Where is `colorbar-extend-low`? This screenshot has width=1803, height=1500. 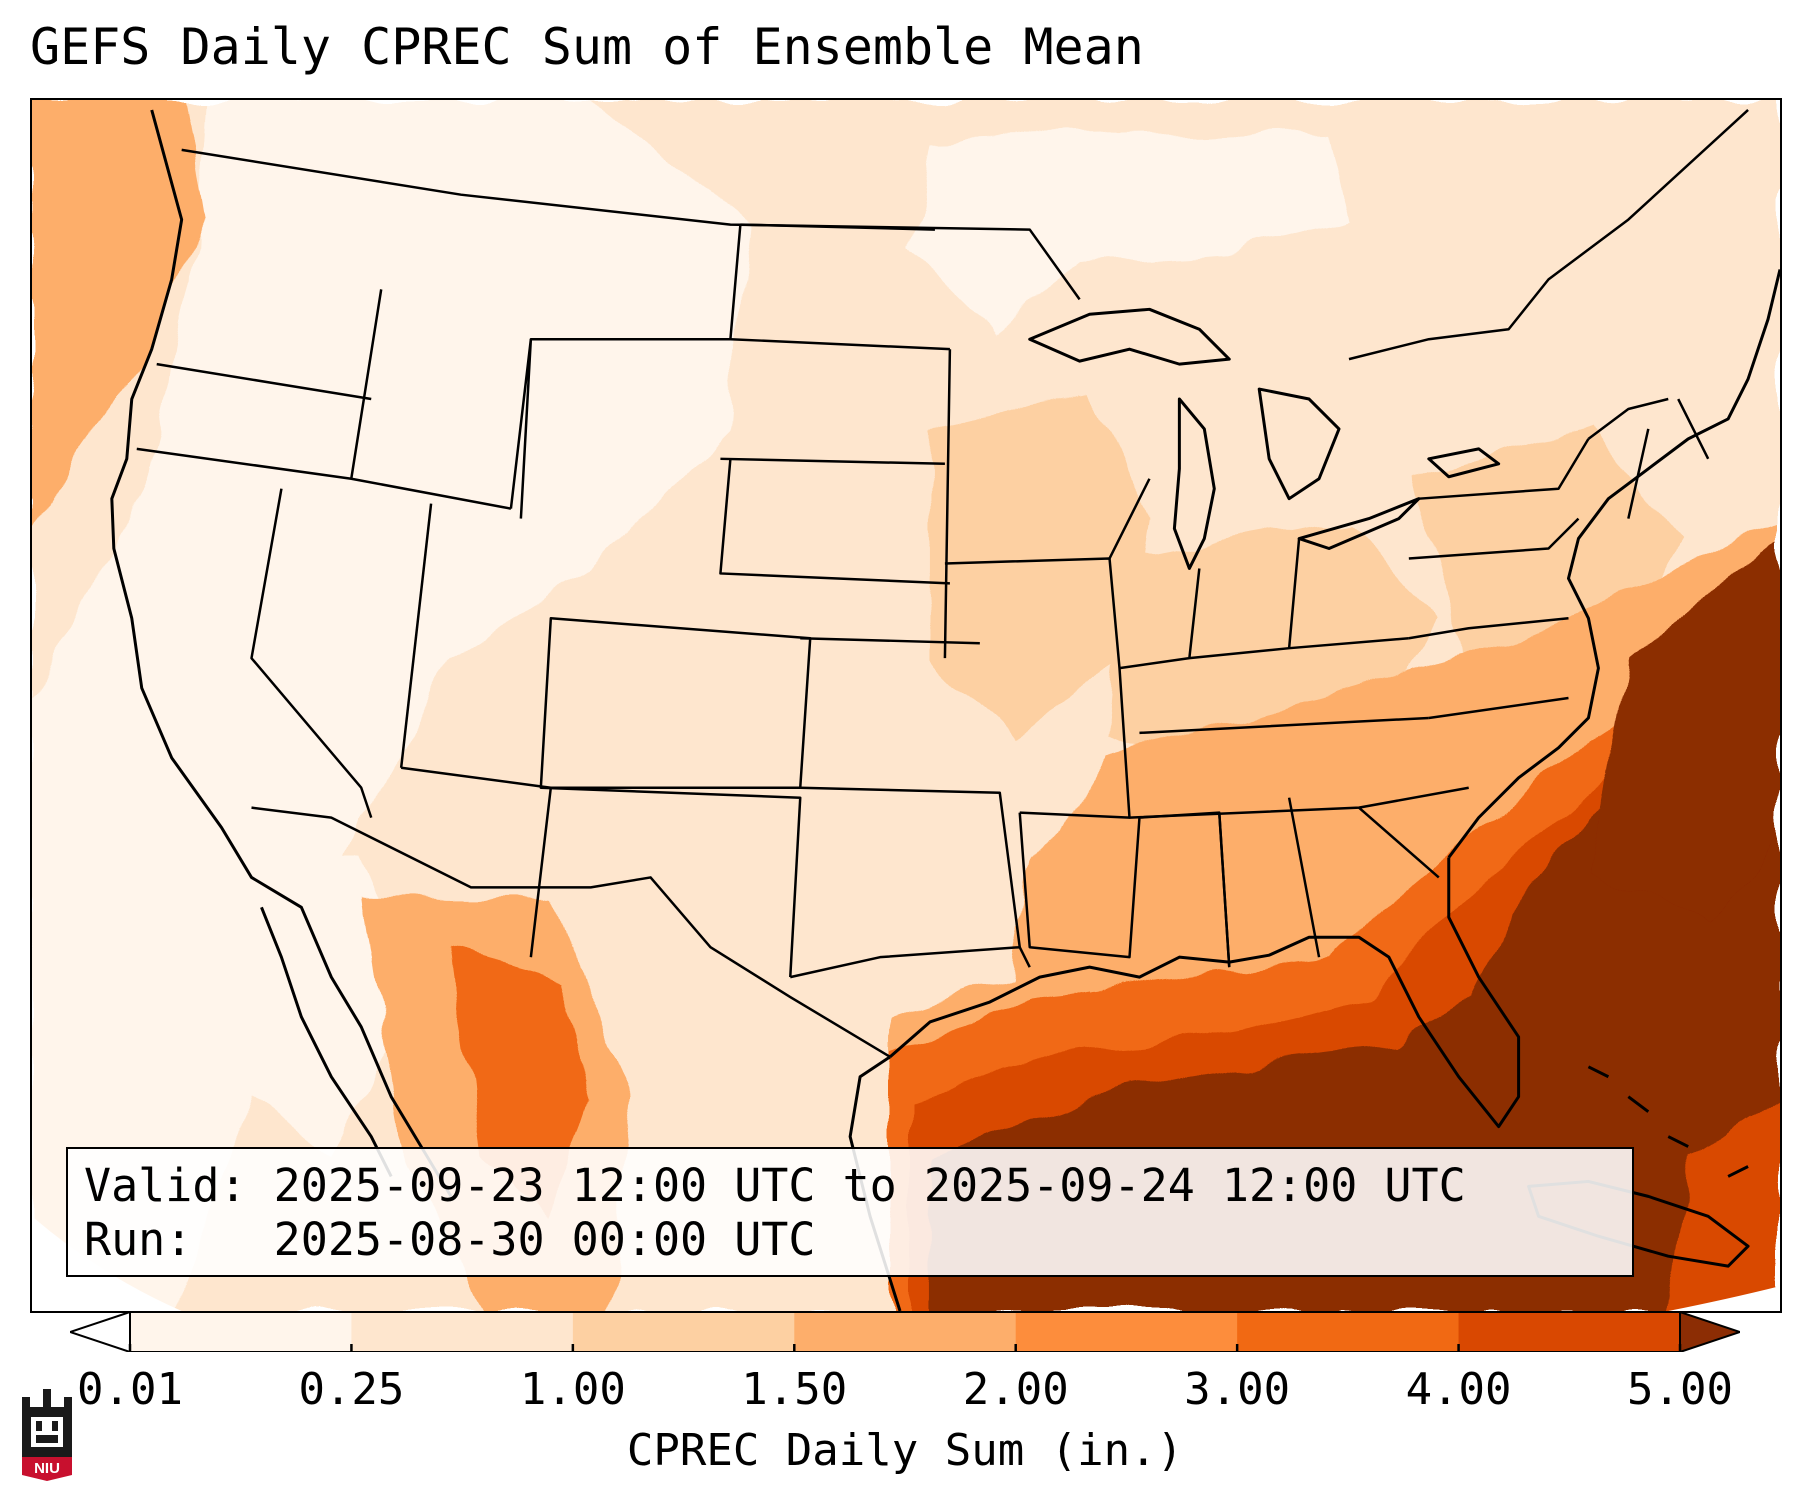 colorbar-extend-low is located at coordinates (100, 1332).